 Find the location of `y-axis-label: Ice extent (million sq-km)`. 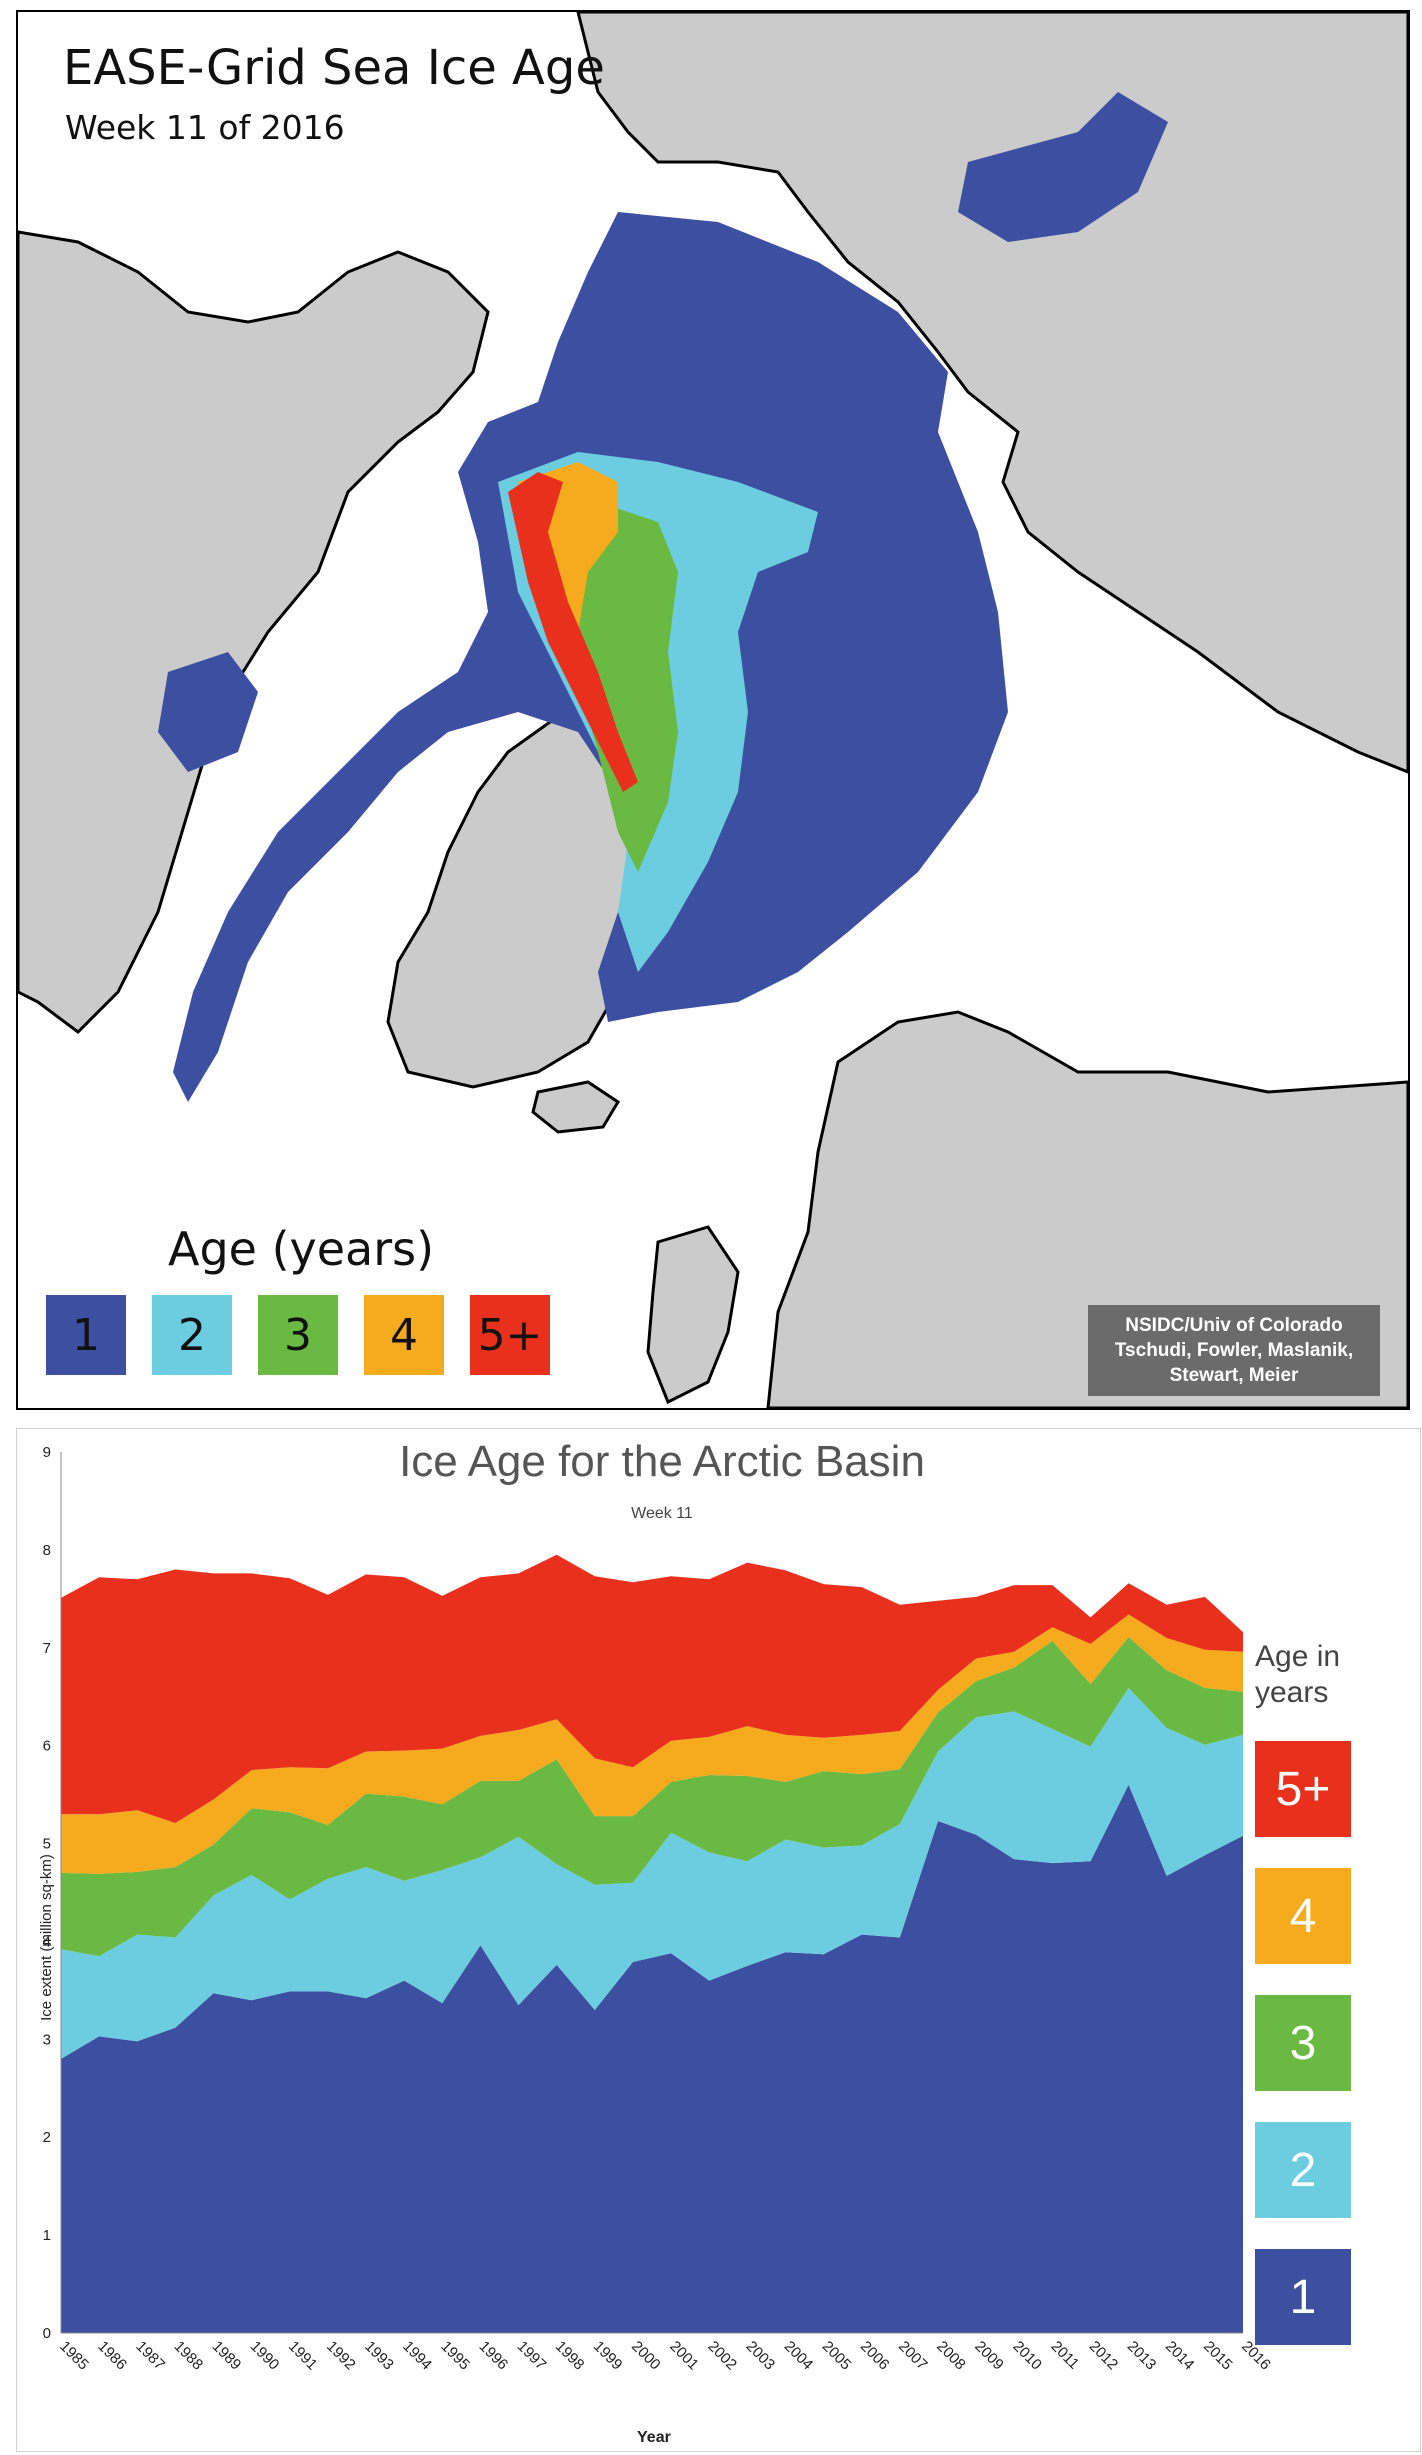

y-axis-label: Ice extent (million sq-km) is located at coordinates (46, 1937).